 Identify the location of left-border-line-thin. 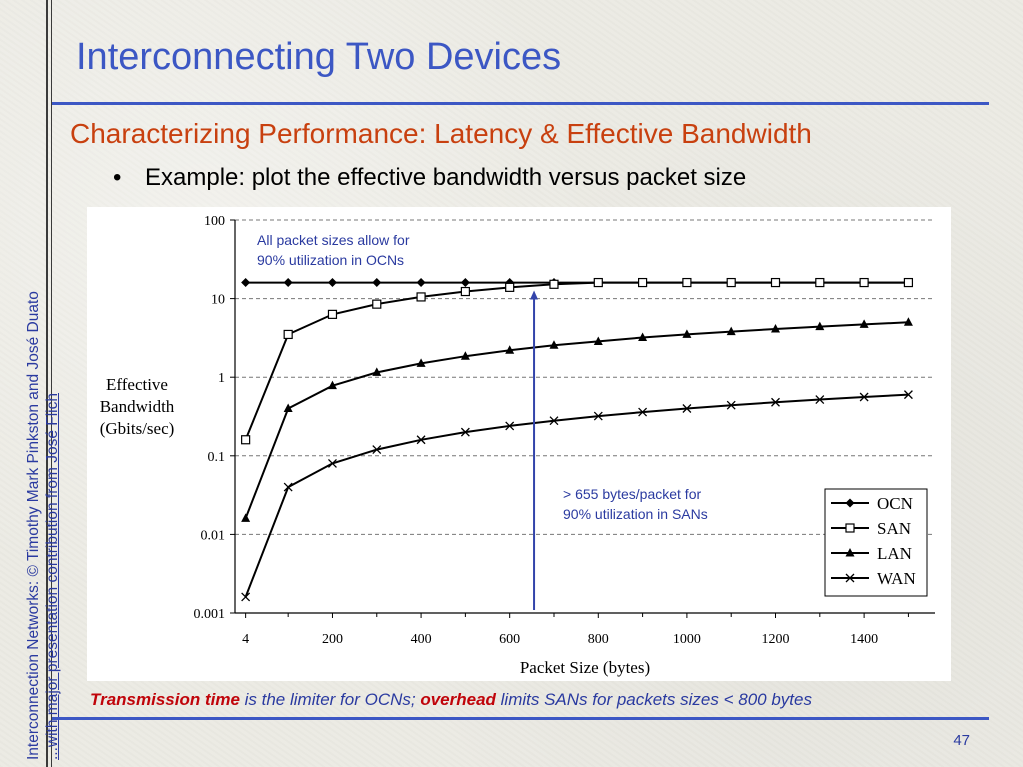
(51, 383).